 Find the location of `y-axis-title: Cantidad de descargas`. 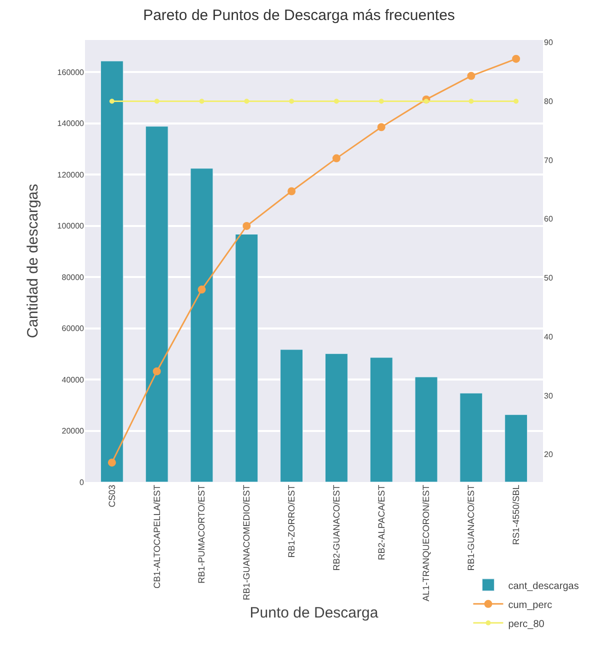

y-axis-title: Cantidad de descargas is located at coordinates (33, 261).